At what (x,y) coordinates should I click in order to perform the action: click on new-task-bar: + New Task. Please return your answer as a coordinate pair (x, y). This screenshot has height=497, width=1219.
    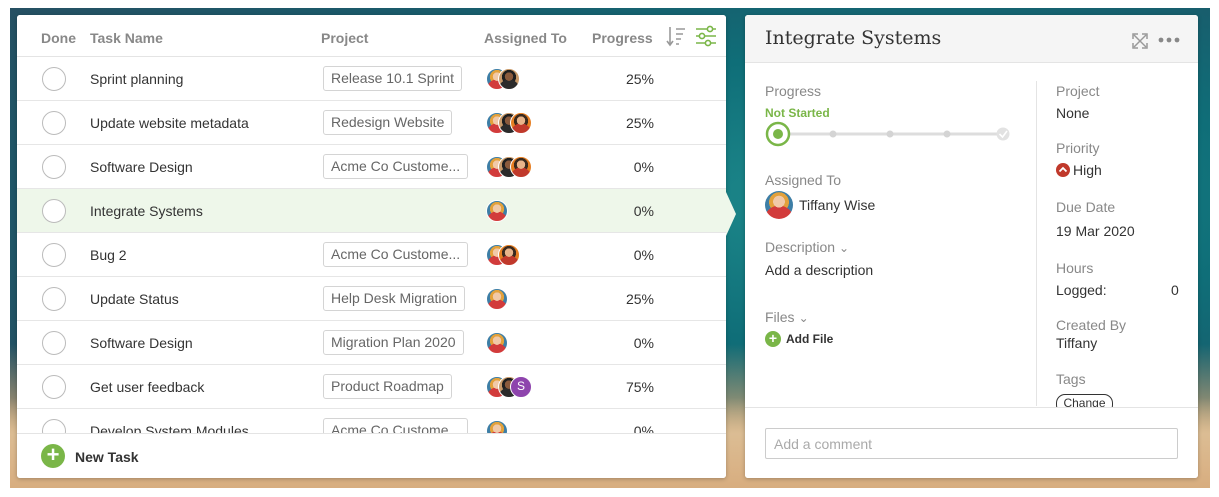
    Looking at the image, I should click on (371, 455).